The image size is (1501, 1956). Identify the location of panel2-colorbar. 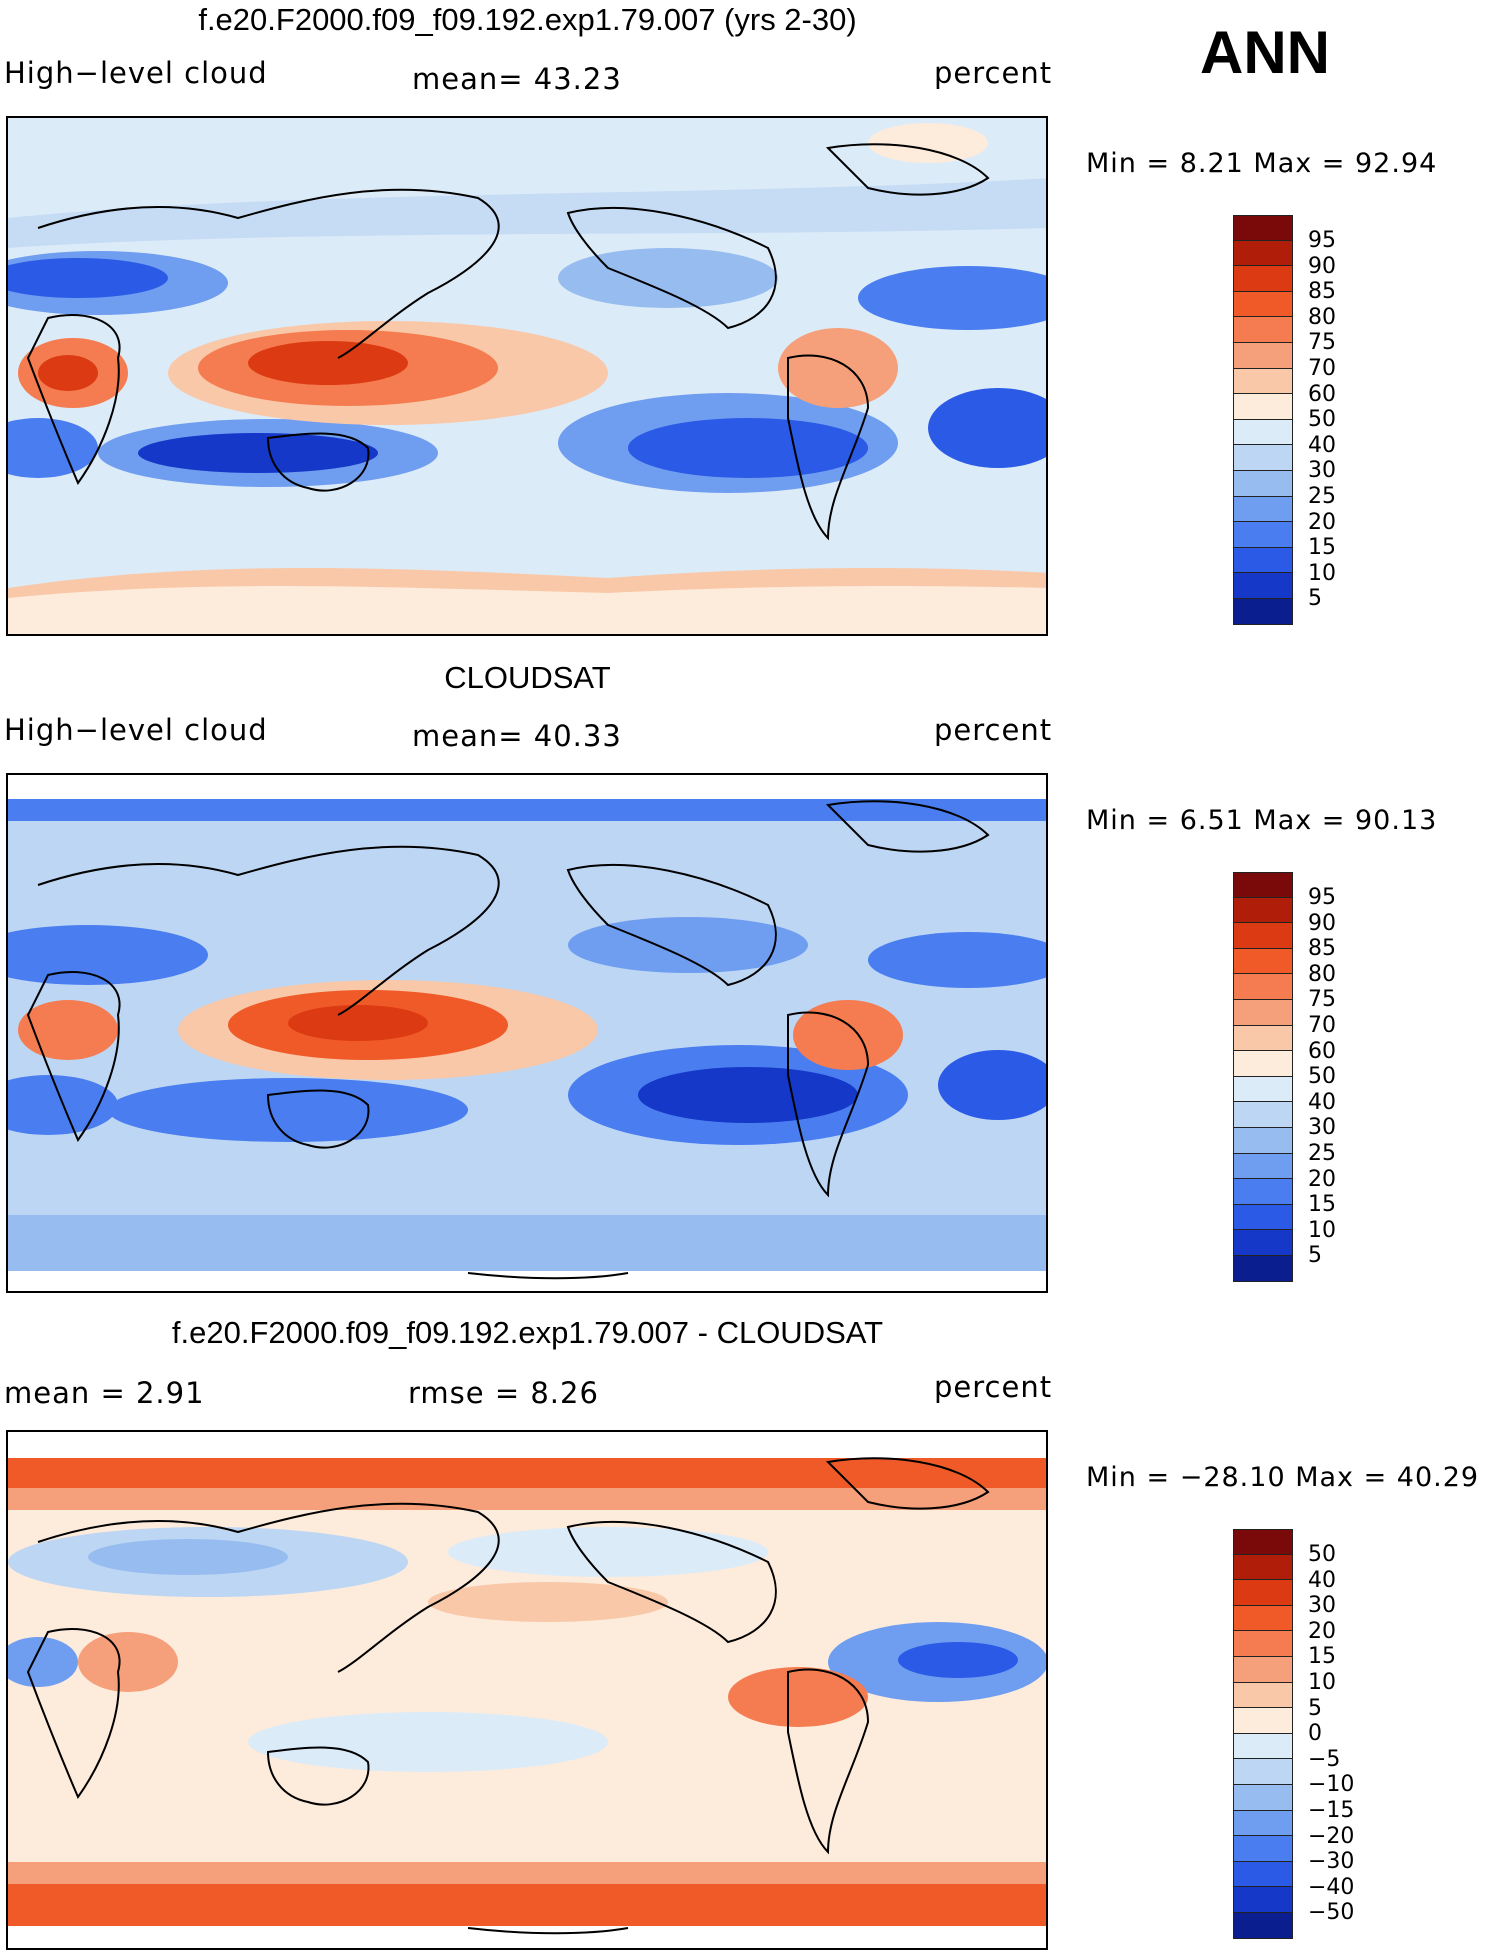
(1263, 1077).